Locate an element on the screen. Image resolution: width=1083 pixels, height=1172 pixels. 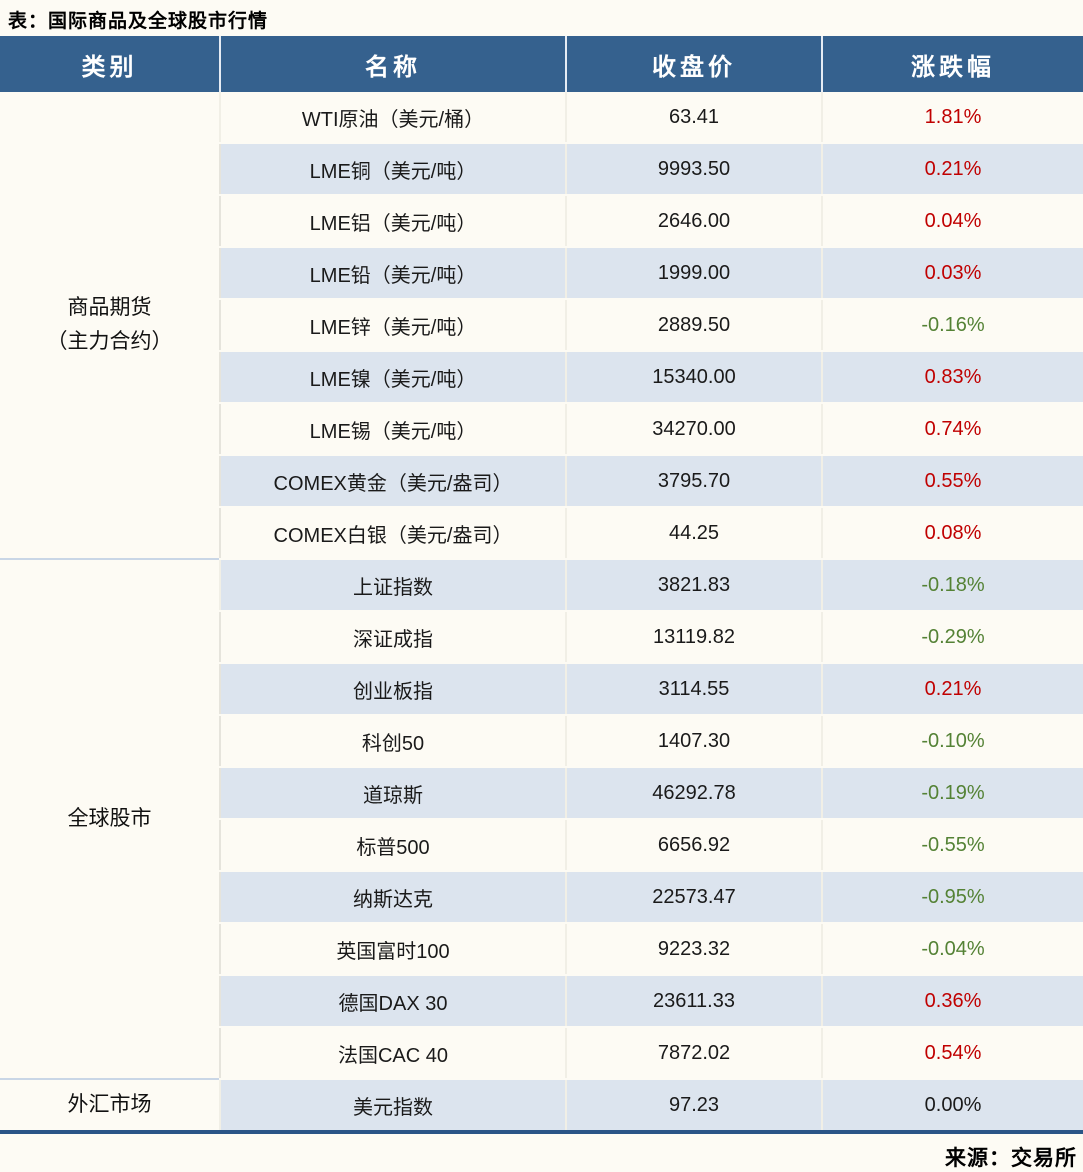
table-header: 类别 名称 收盘价 涨跌幅 is located at coordinates (541, 64).